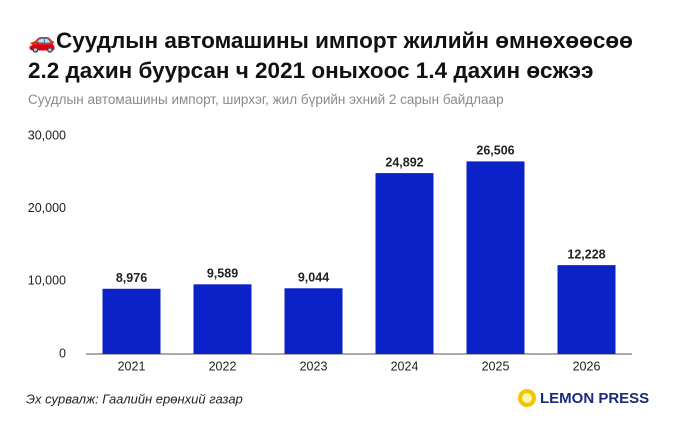  What do you see at coordinates (587, 366) in the screenshot?
I see `x-tick-label: 2026` at bounding box center [587, 366].